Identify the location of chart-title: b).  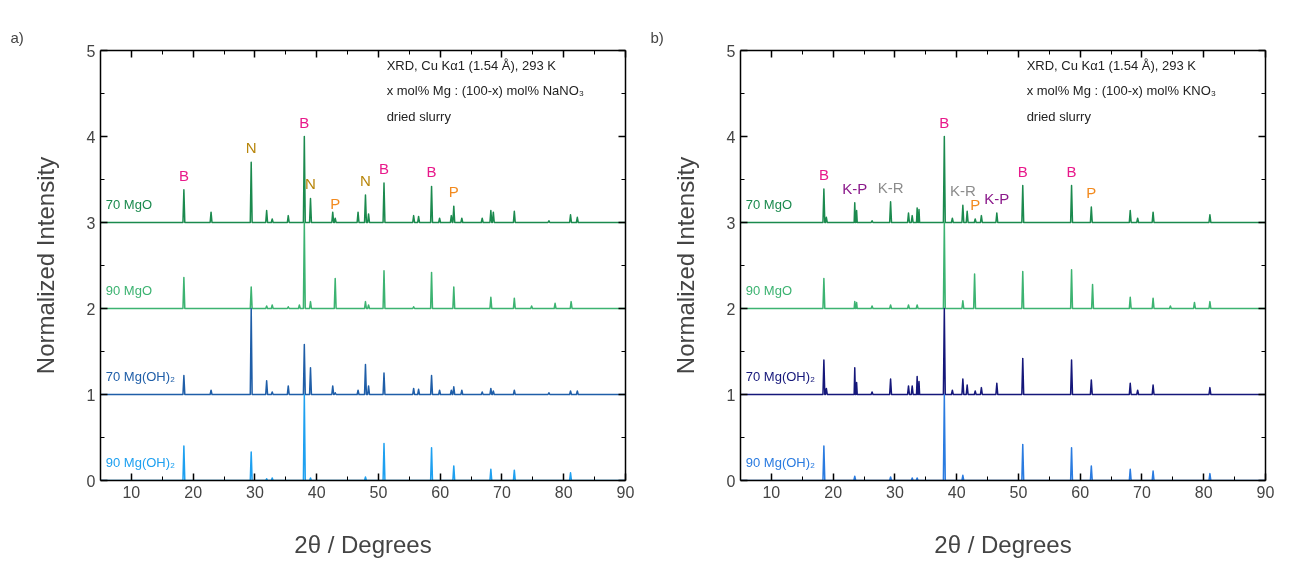
(657, 37).